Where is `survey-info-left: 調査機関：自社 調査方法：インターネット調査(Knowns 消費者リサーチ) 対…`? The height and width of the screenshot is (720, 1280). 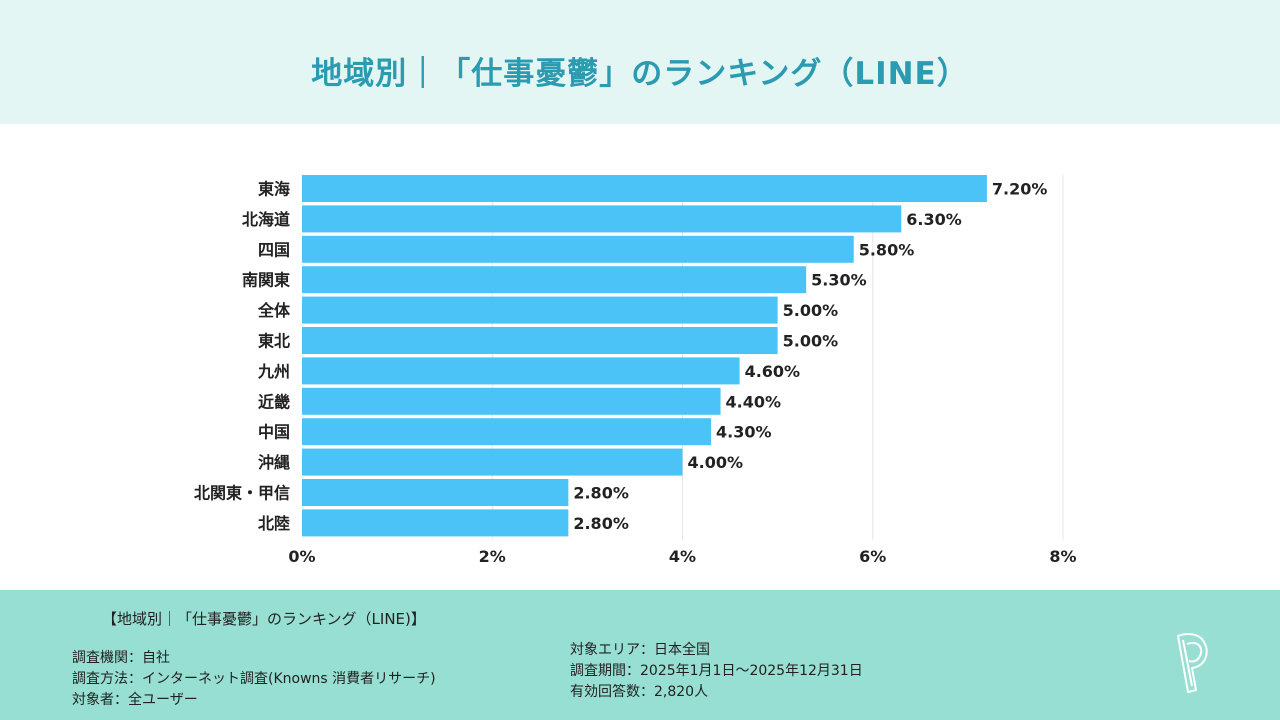 survey-info-left: 調査機関：自社 調査方法：インターネット調査(Knowns 消費者リサーチ) 対… is located at coordinates (254, 679).